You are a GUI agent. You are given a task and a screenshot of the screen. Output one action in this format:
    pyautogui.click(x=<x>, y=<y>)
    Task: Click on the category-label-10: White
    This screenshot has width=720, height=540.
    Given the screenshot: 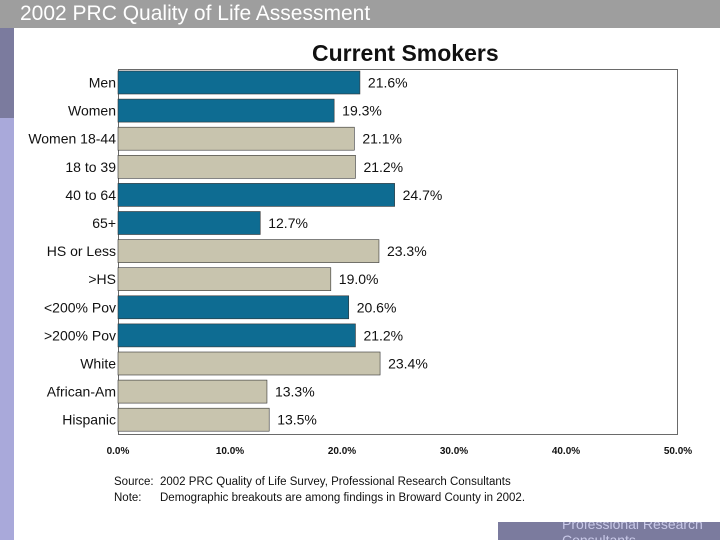 What is the action you would take?
    pyautogui.click(x=98, y=364)
    